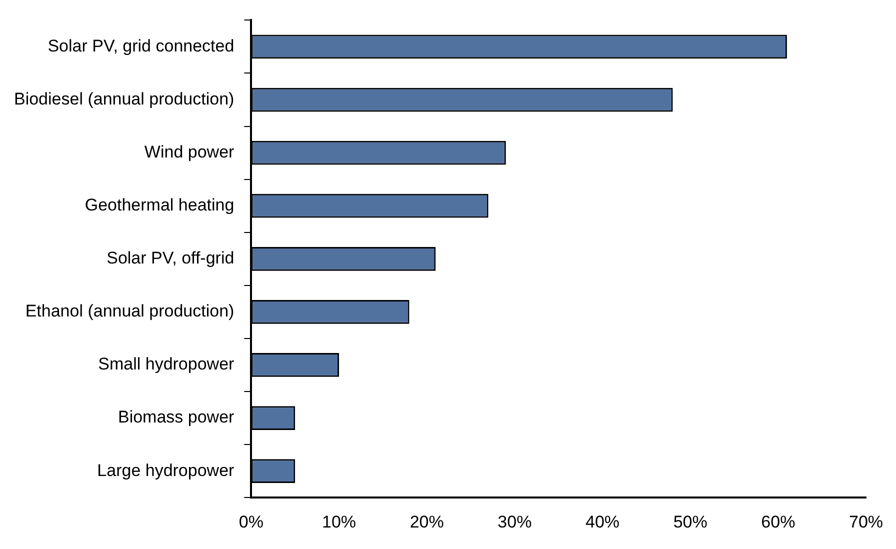 This screenshot has height=549, width=896. Describe the element at coordinates (129, 311) in the screenshot. I see `y-tick-label: Ethanol (annual production)` at that location.